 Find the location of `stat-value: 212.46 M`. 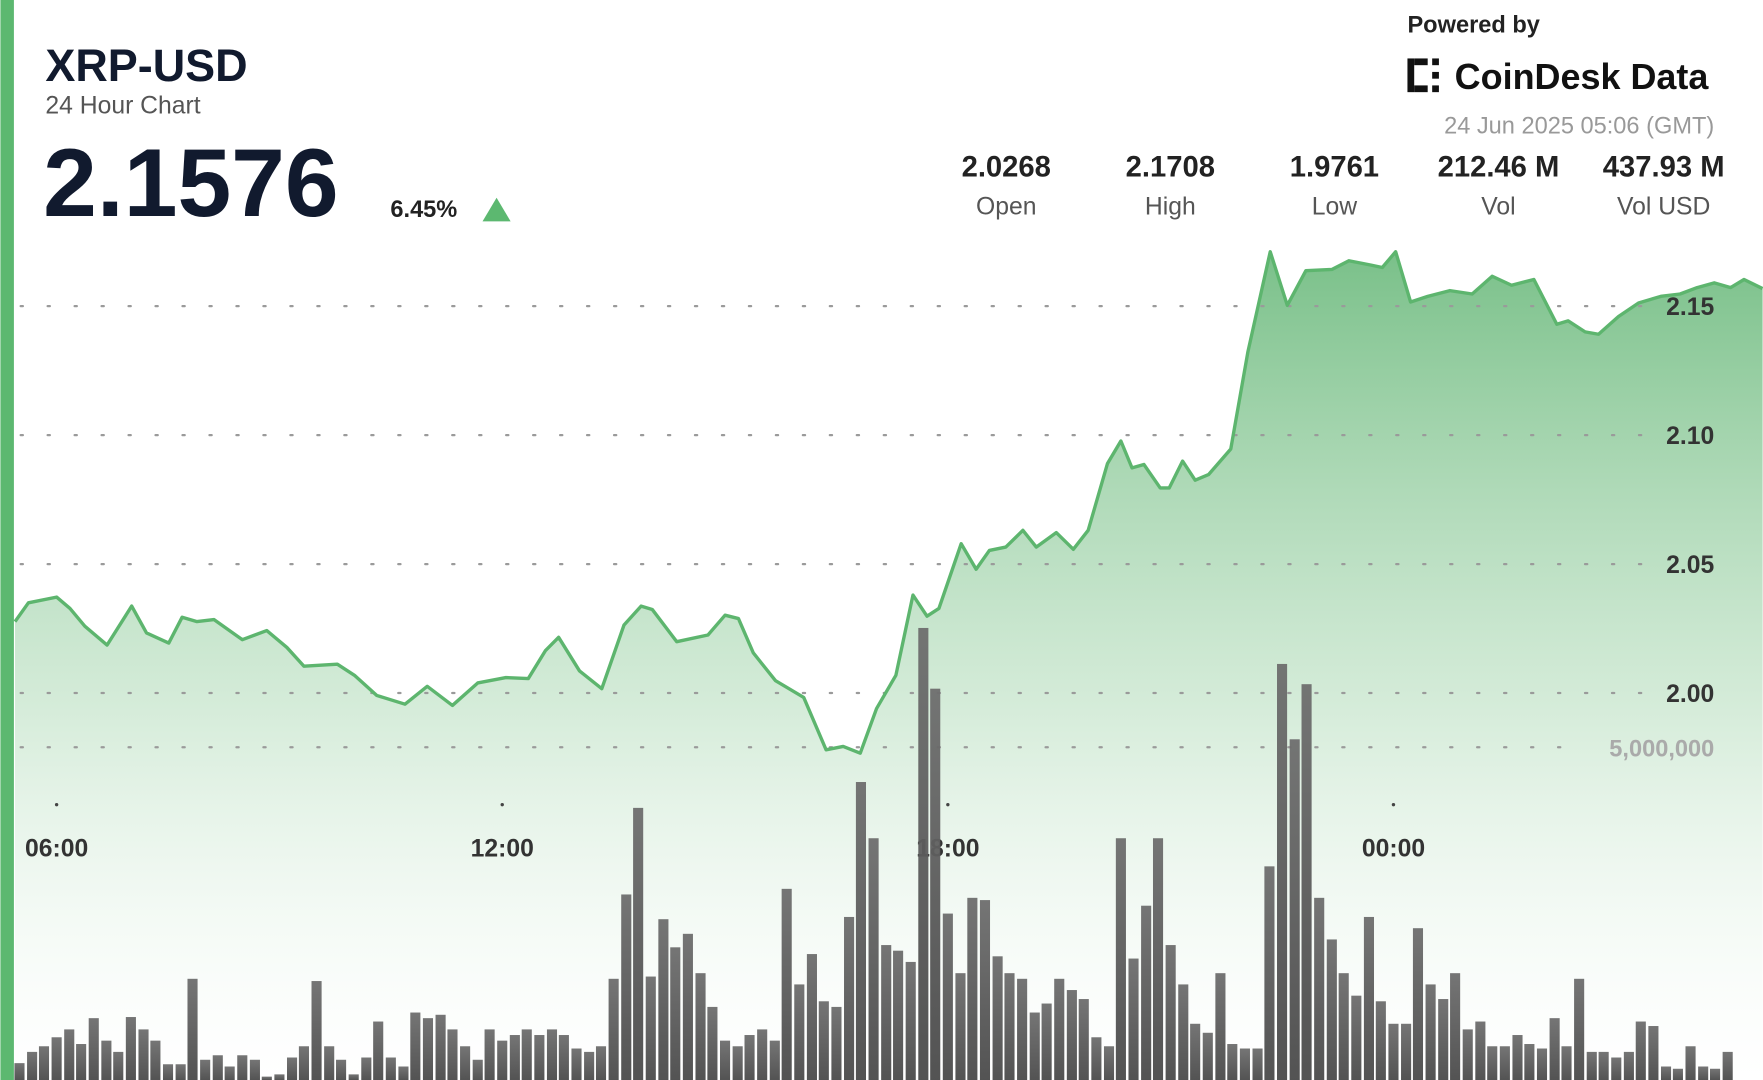

stat-value: 212.46 M is located at coordinates (1499, 167).